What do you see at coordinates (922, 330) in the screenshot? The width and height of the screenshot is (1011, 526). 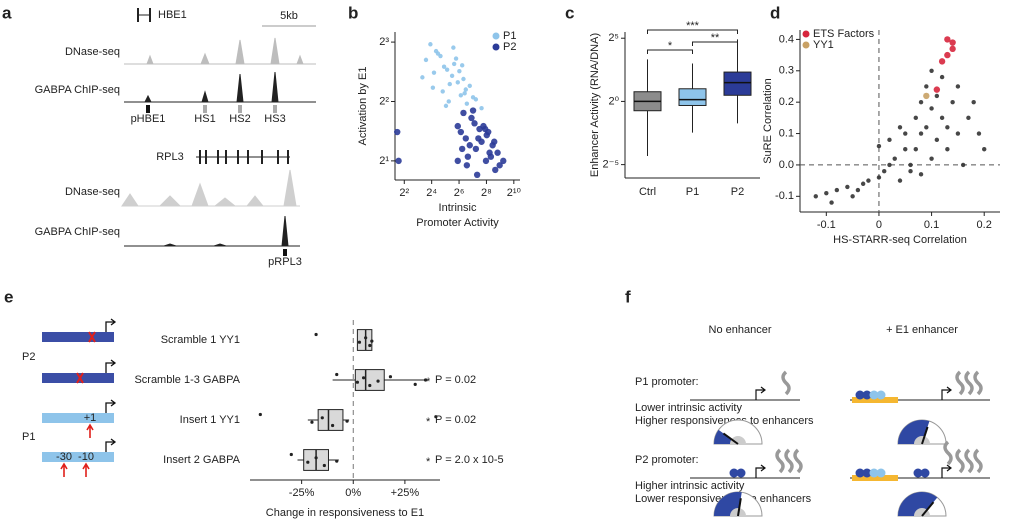 I see `column-title: + E1 enhancer` at bounding box center [922, 330].